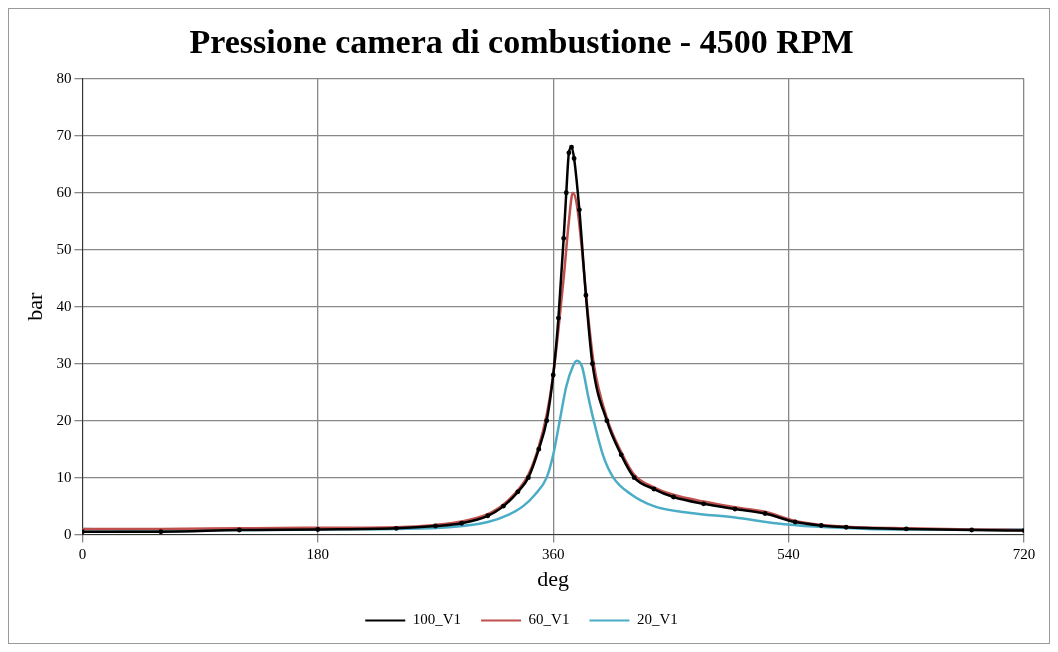  I want to click on x-axis-title: deg, so click(553, 578).